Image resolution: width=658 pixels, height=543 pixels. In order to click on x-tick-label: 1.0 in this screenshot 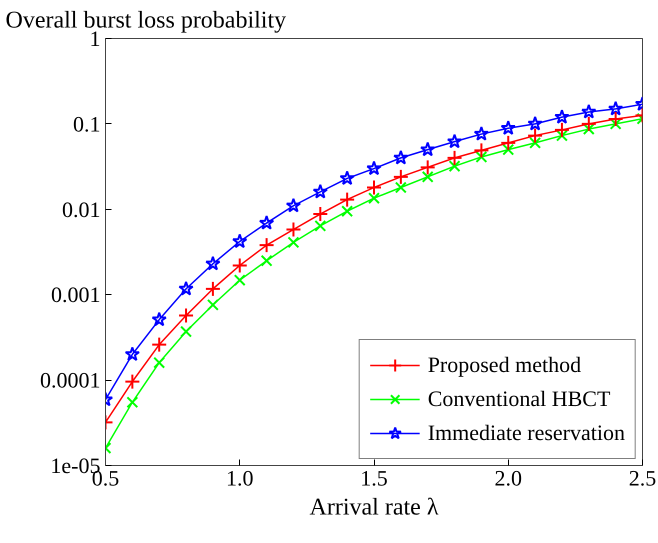, I will do `click(240, 478)`.